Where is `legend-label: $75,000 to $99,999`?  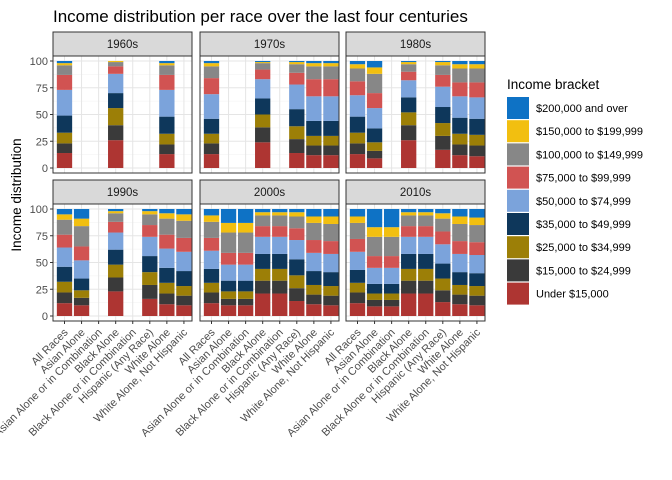
legend-label: $75,000 to $99,999 is located at coordinates (583, 179).